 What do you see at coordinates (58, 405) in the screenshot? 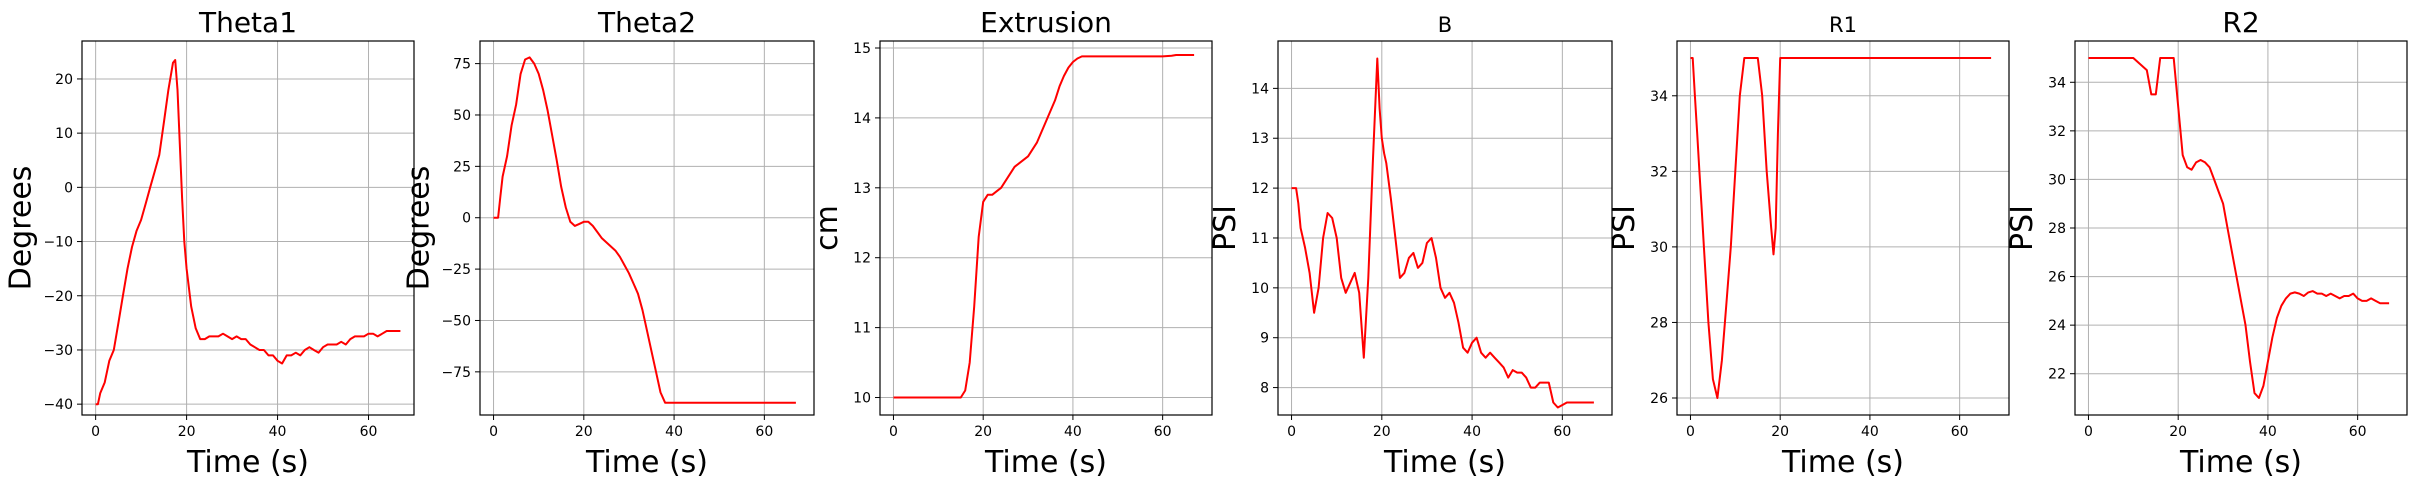
I see `y-tick-label: −40` at bounding box center [58, 405].